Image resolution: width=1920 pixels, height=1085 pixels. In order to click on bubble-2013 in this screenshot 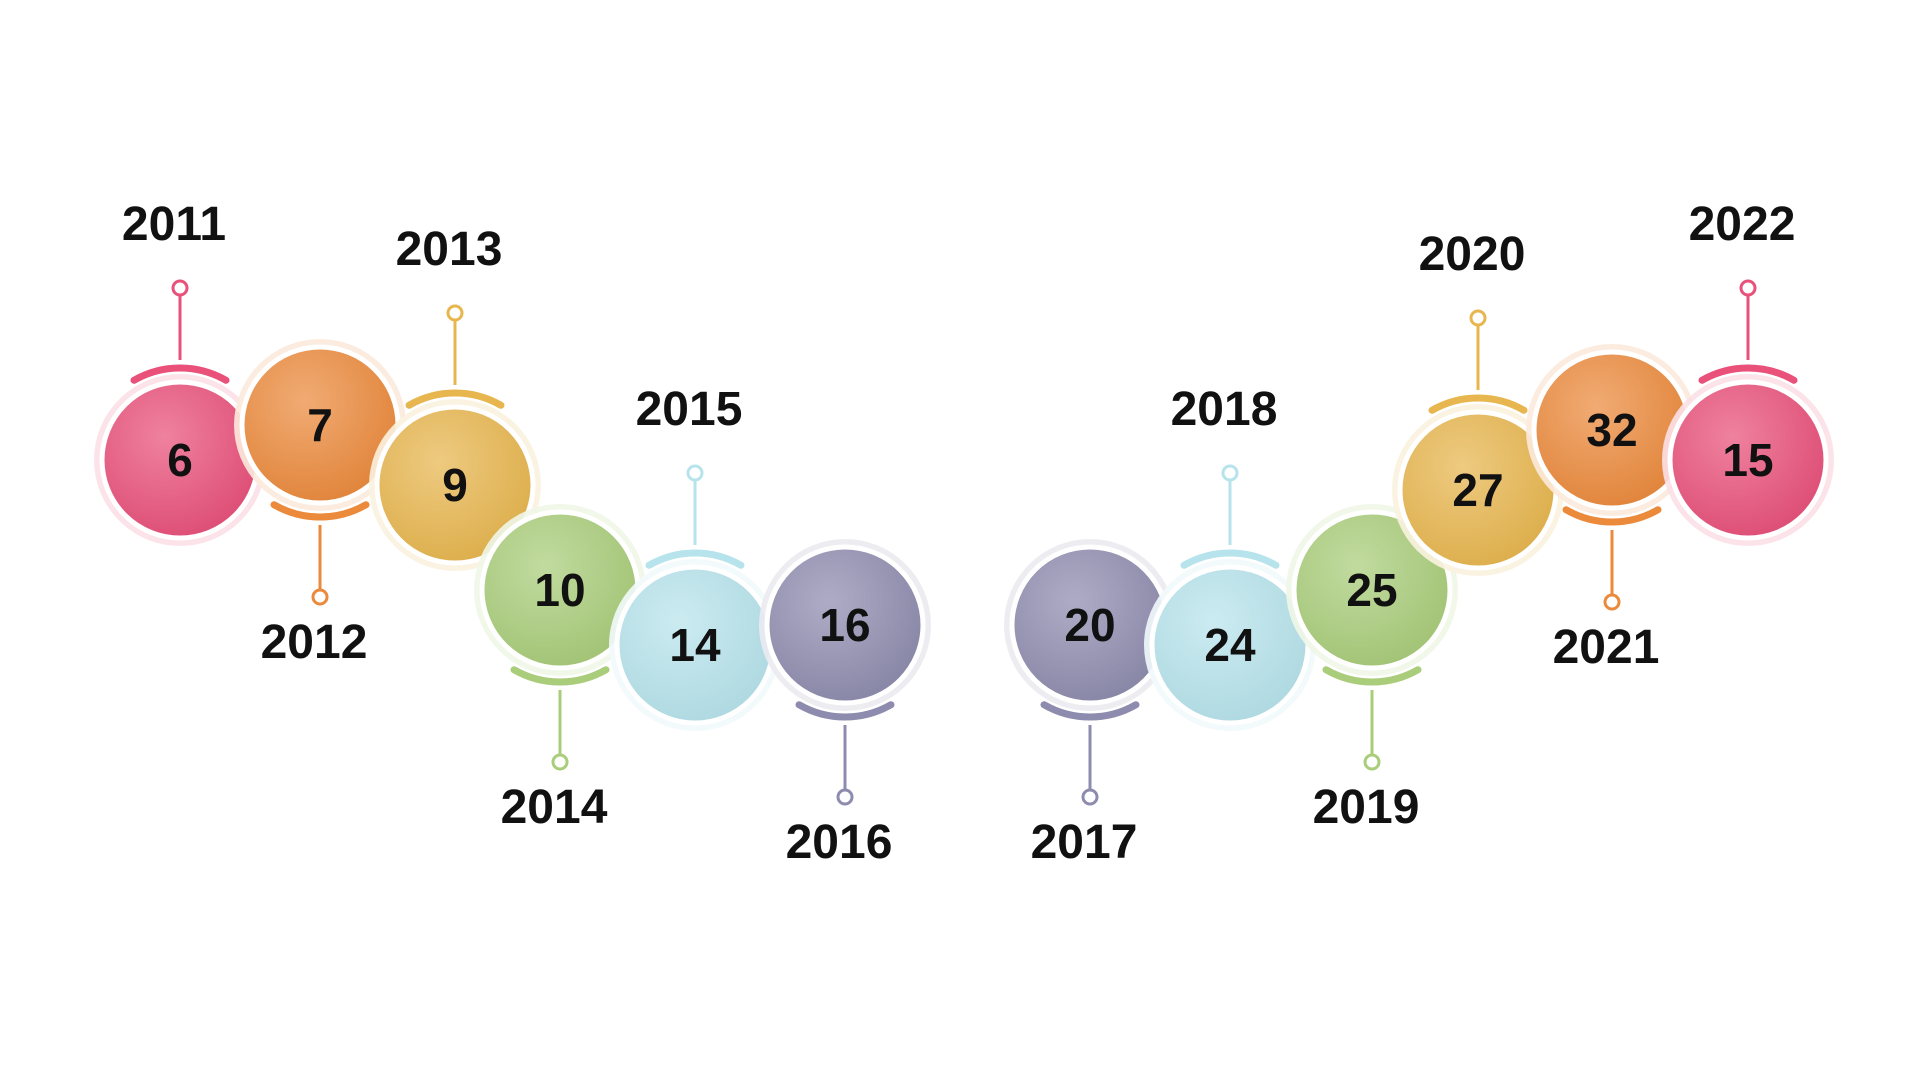, I will do `click(455, 485)`.